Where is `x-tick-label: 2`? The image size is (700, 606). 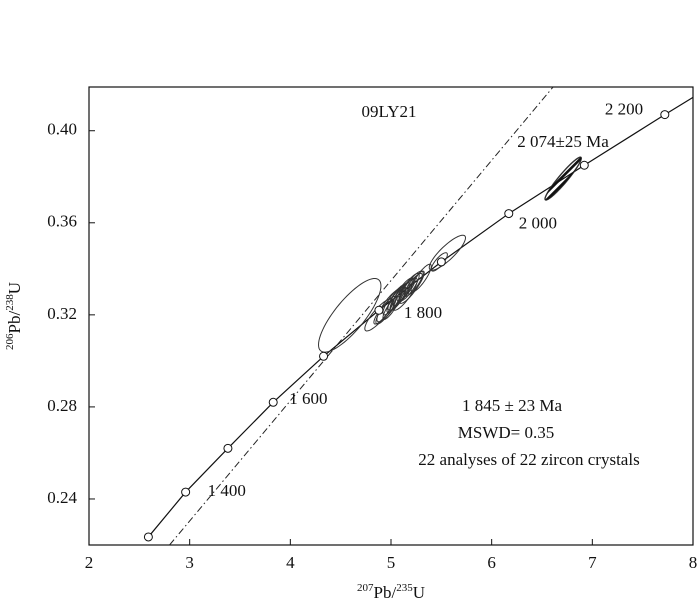
x-tick-label: 2 is located at coordinates (89, 562).